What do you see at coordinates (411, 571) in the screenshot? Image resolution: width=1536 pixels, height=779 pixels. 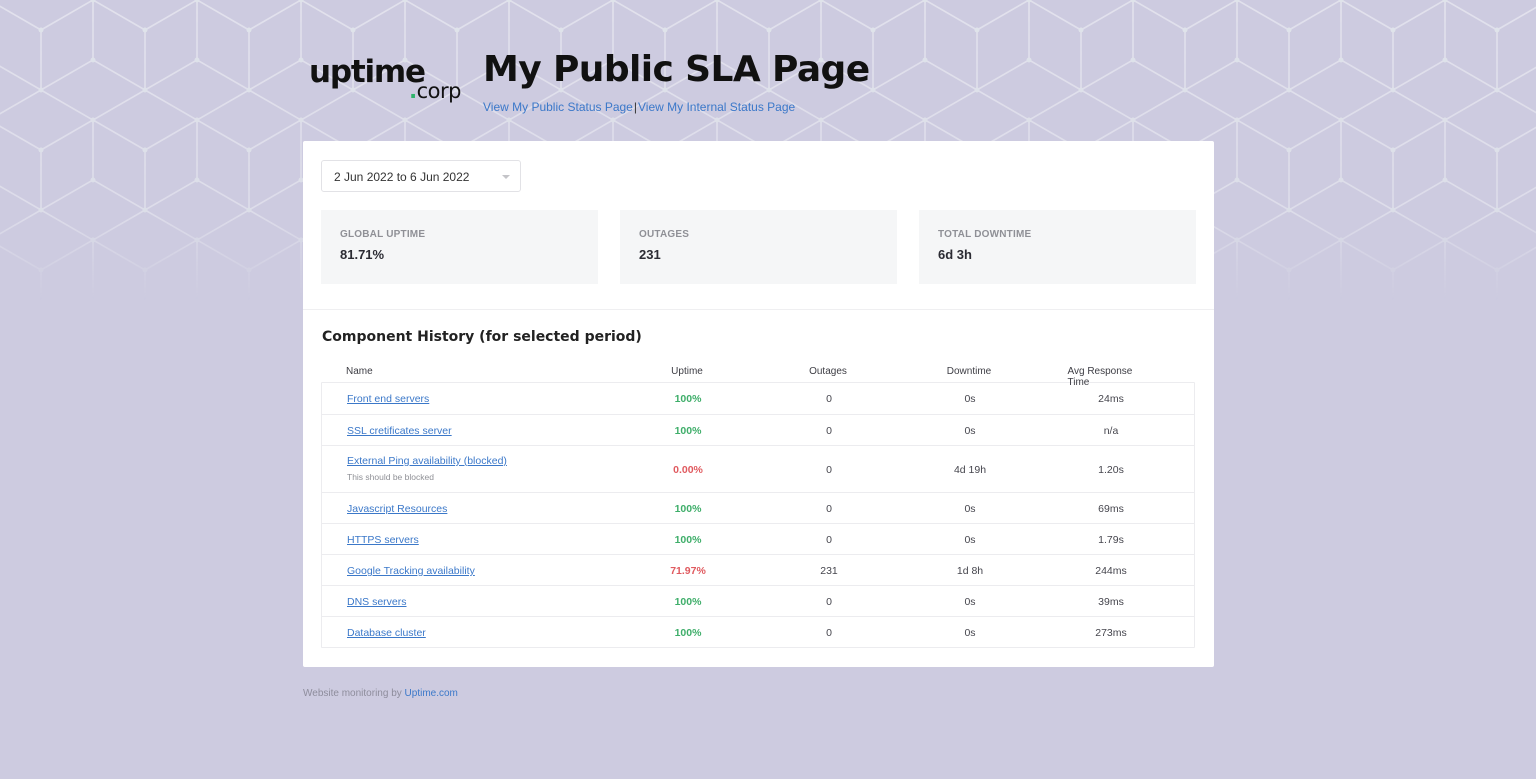 I see `component-name-link: Google Tracking availability` at bounding box center [411, 571].